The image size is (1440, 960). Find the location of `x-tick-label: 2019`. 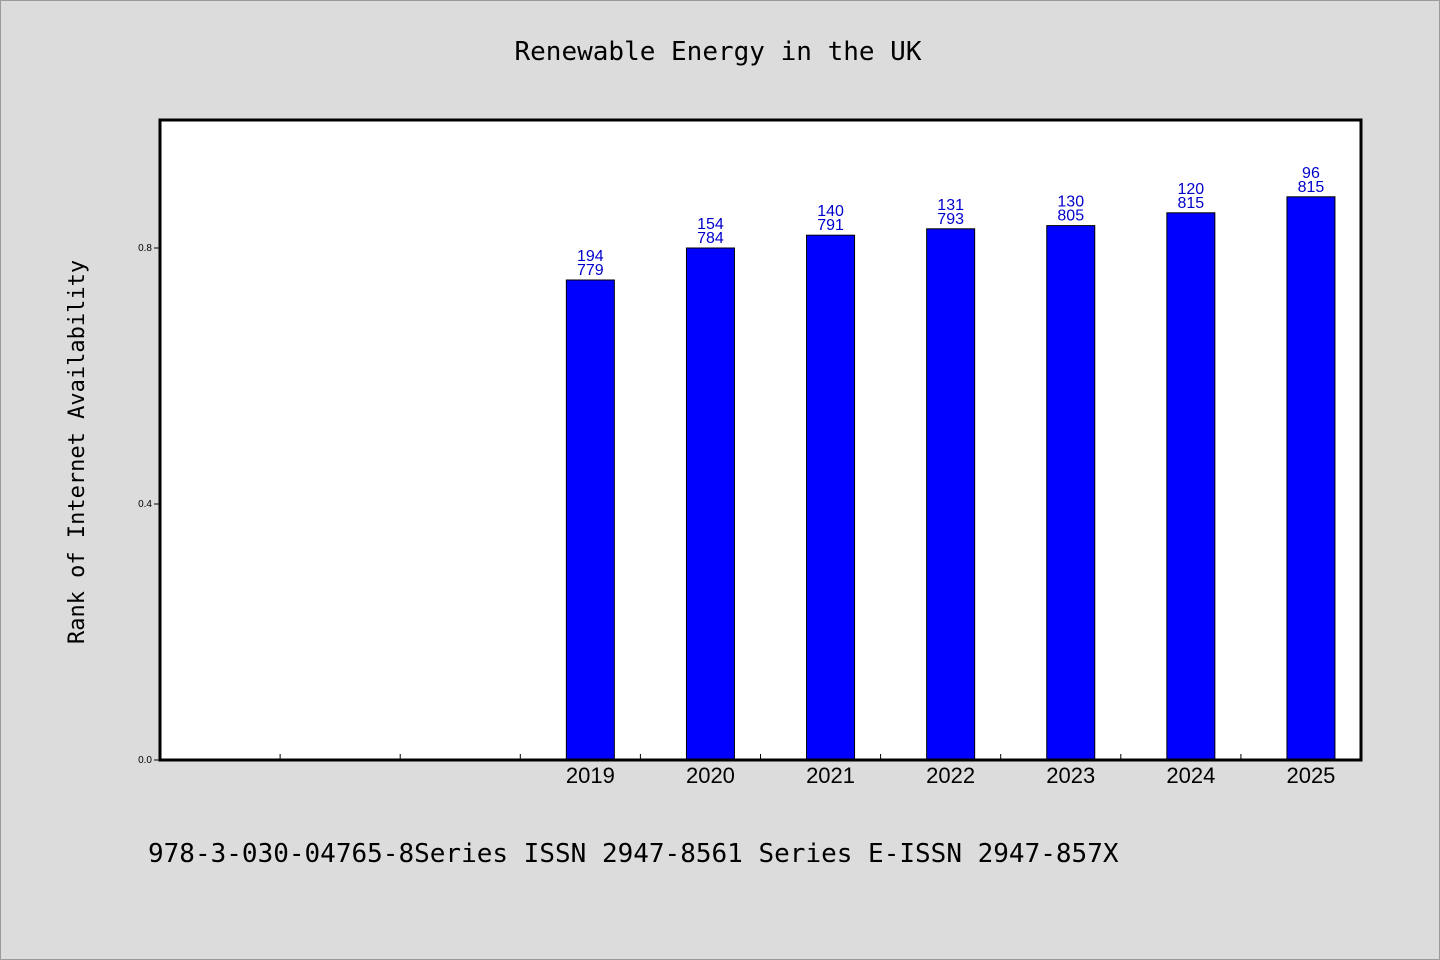

x-tick-label: 2019 is located at coordinates (590, 775).